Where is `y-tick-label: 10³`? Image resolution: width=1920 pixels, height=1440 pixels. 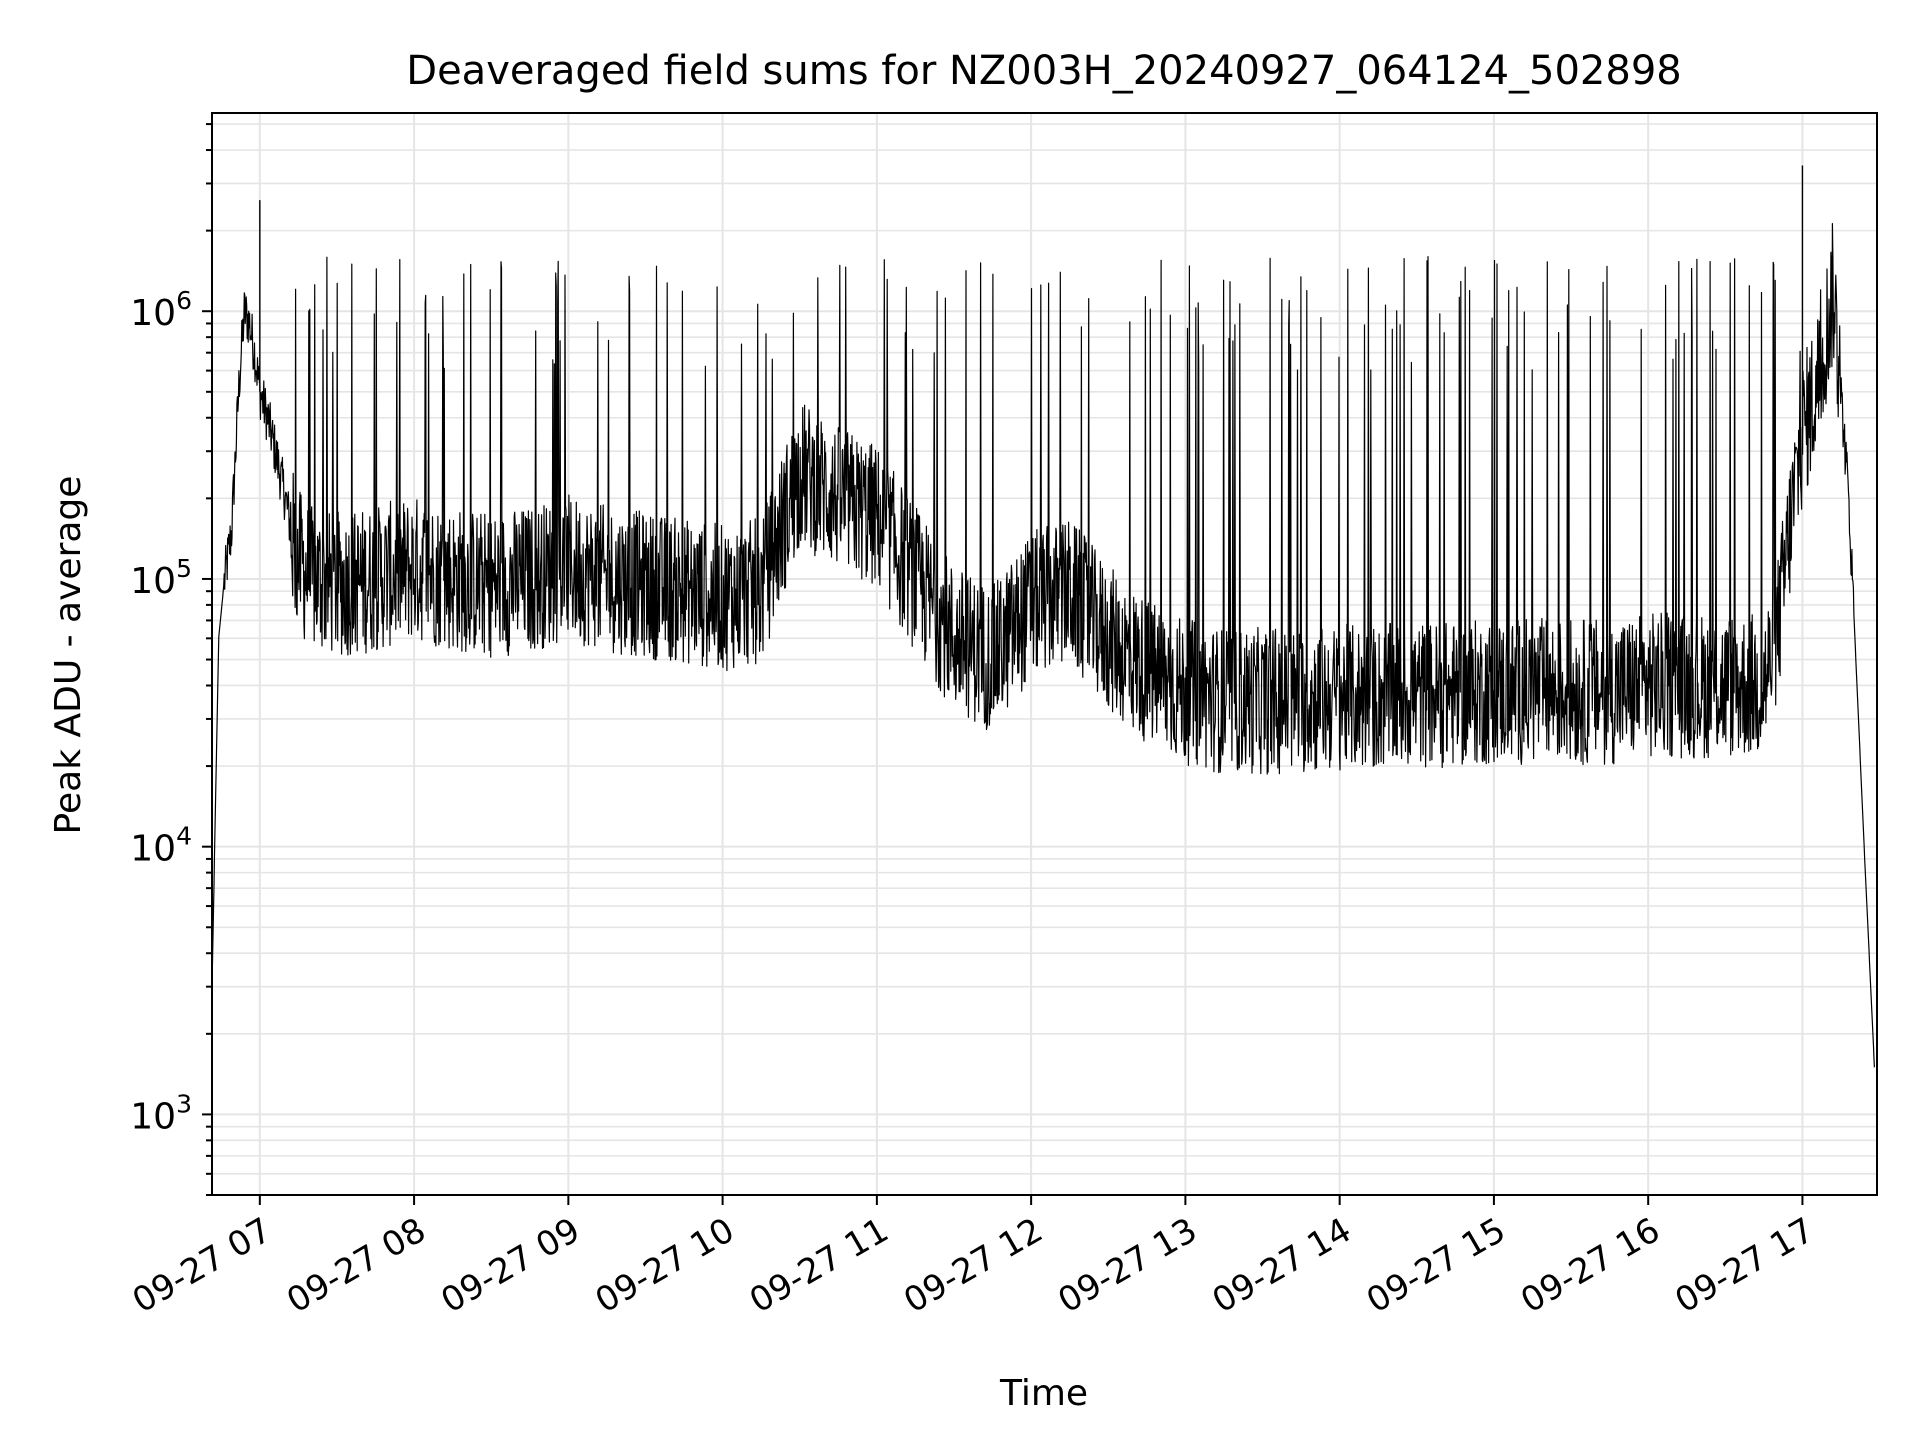
y-tick-label: 10³ is located at coordinates (161, 1113).